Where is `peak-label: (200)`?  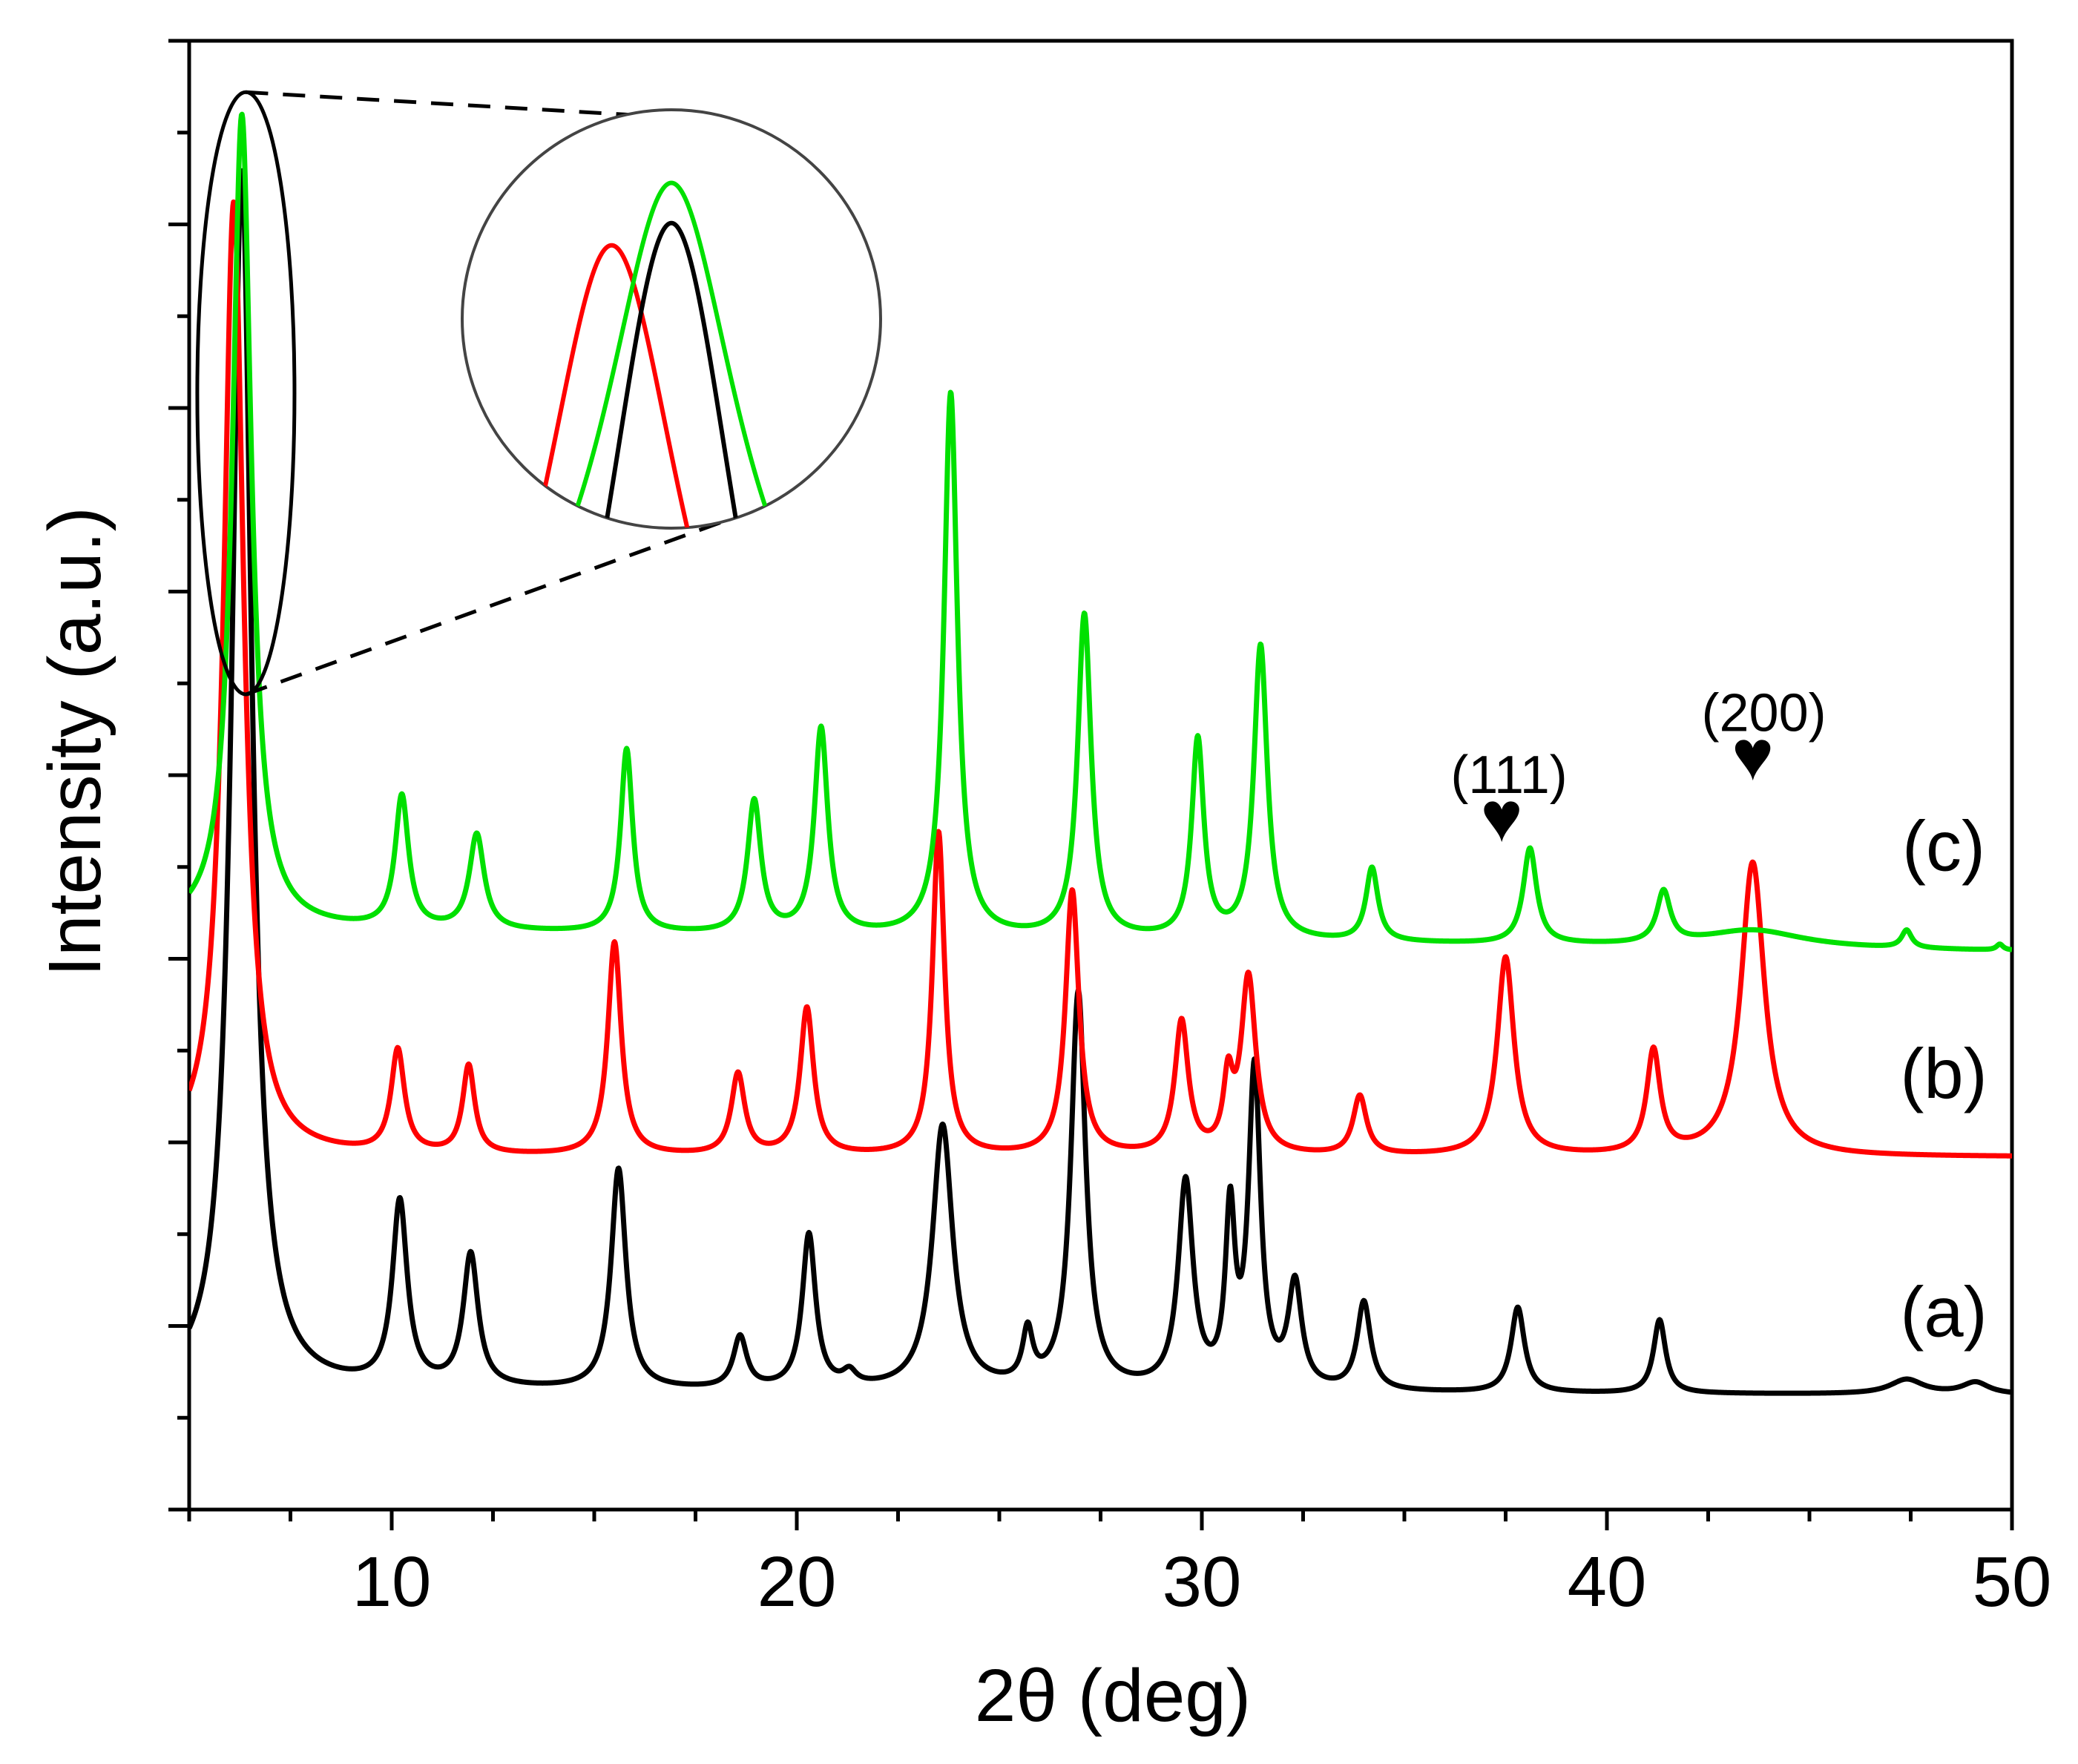
peak-label: (200) is located at coordinates (1764, 713).